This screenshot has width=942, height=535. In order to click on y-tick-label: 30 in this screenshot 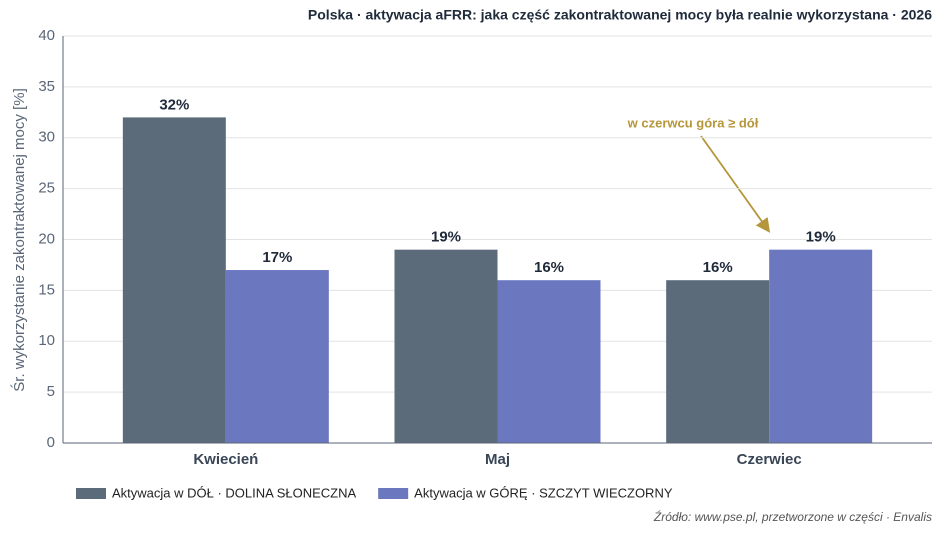, I will do `click(46, 137)`.